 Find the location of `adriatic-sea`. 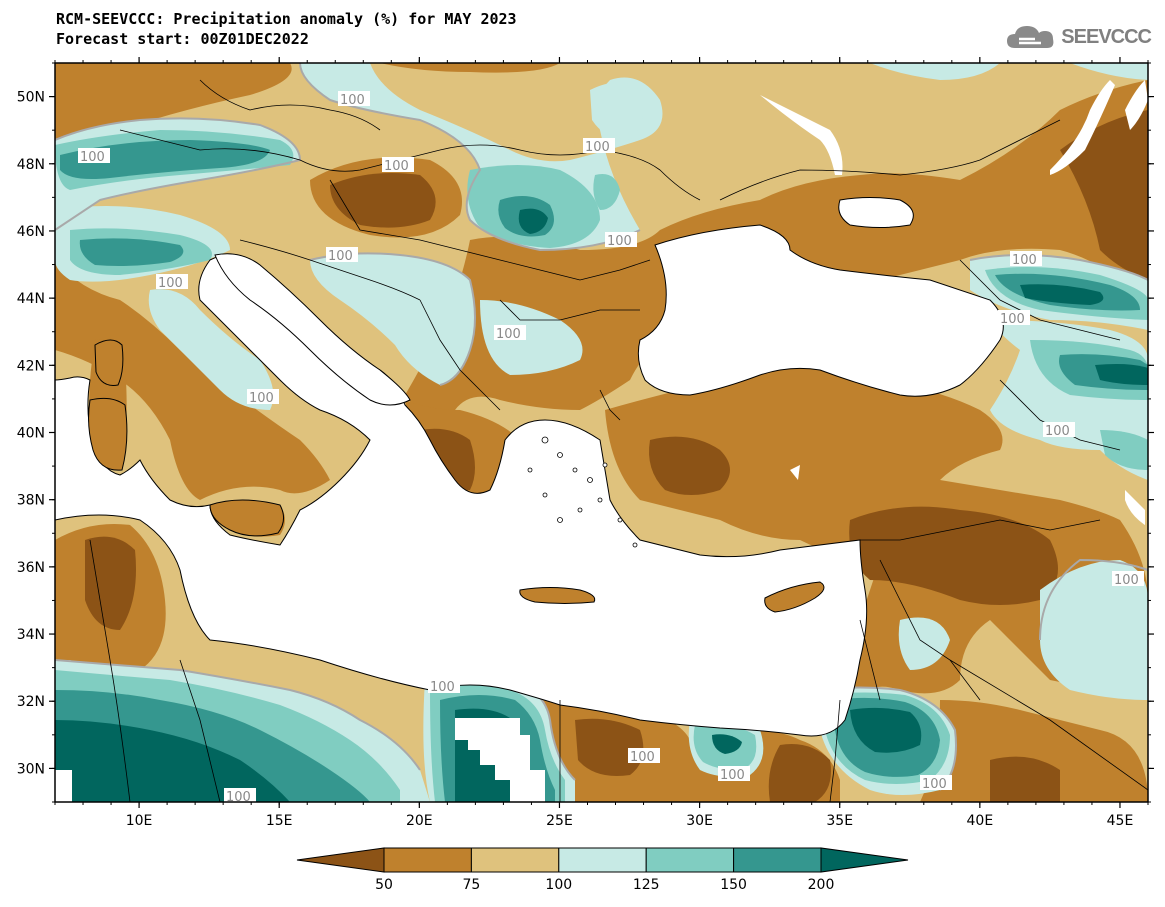

adriatic-sea is located at coordinates (312, 329).